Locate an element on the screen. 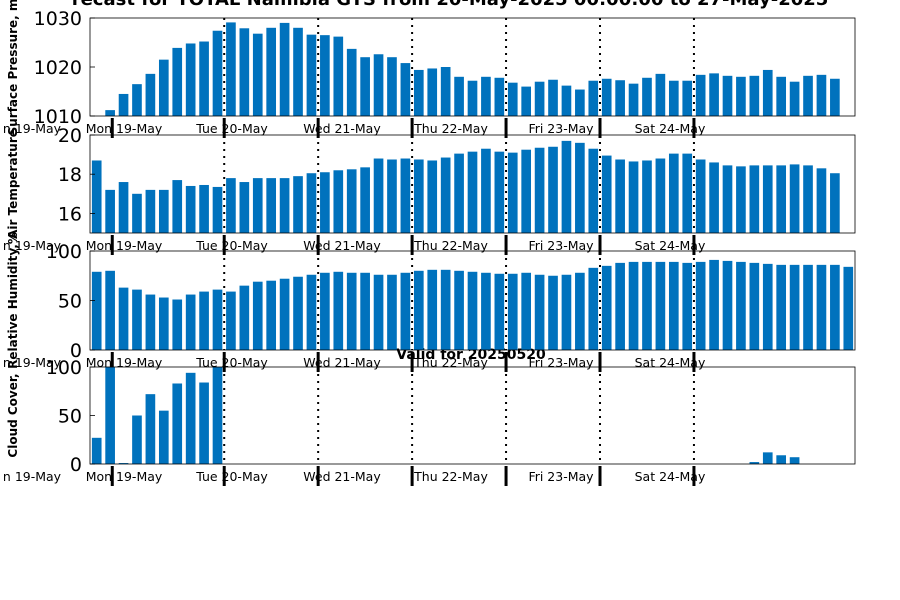 The width and height of the screenshot is (900, 600). axes-box is located at coordinates (472, 184).